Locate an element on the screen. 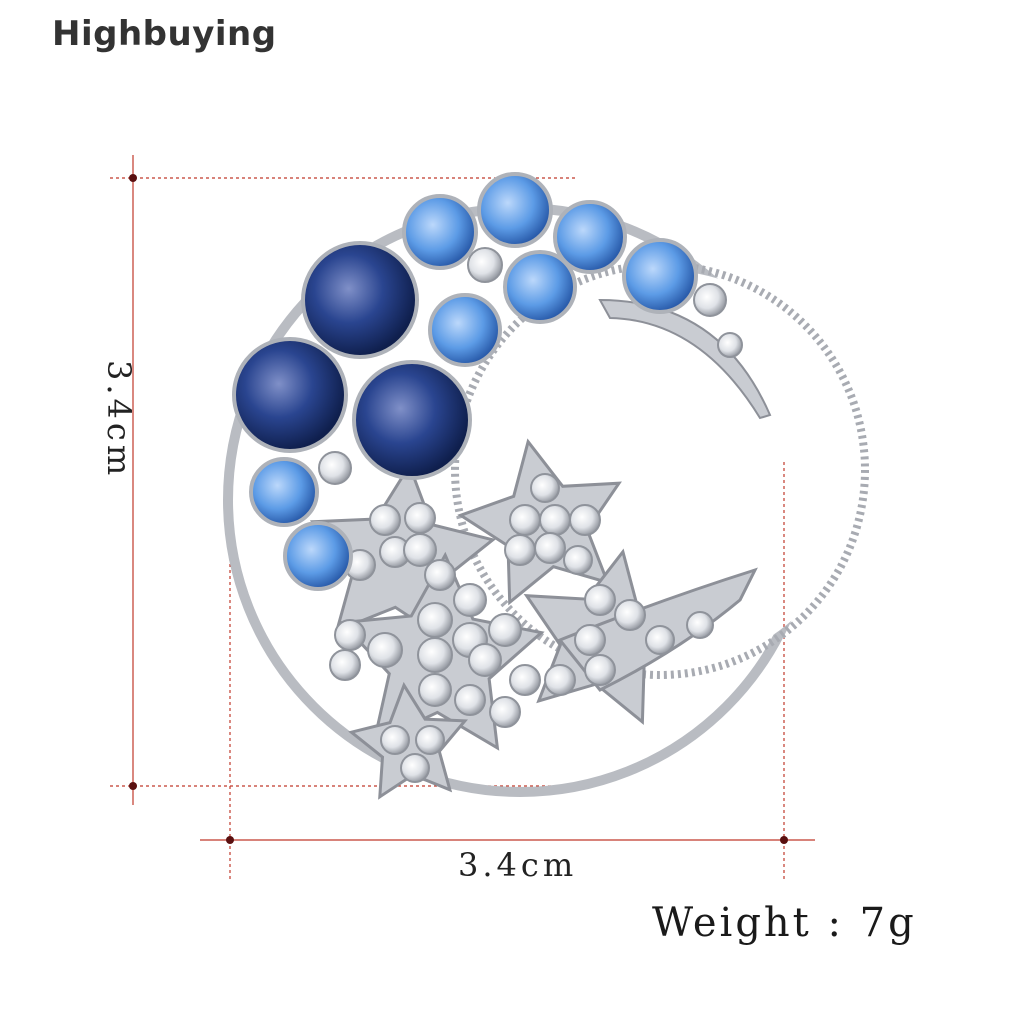 The width and height of the screenshot is (1024, 1024). weight-label: Weight : 7g is located at coordinates (784, 923).